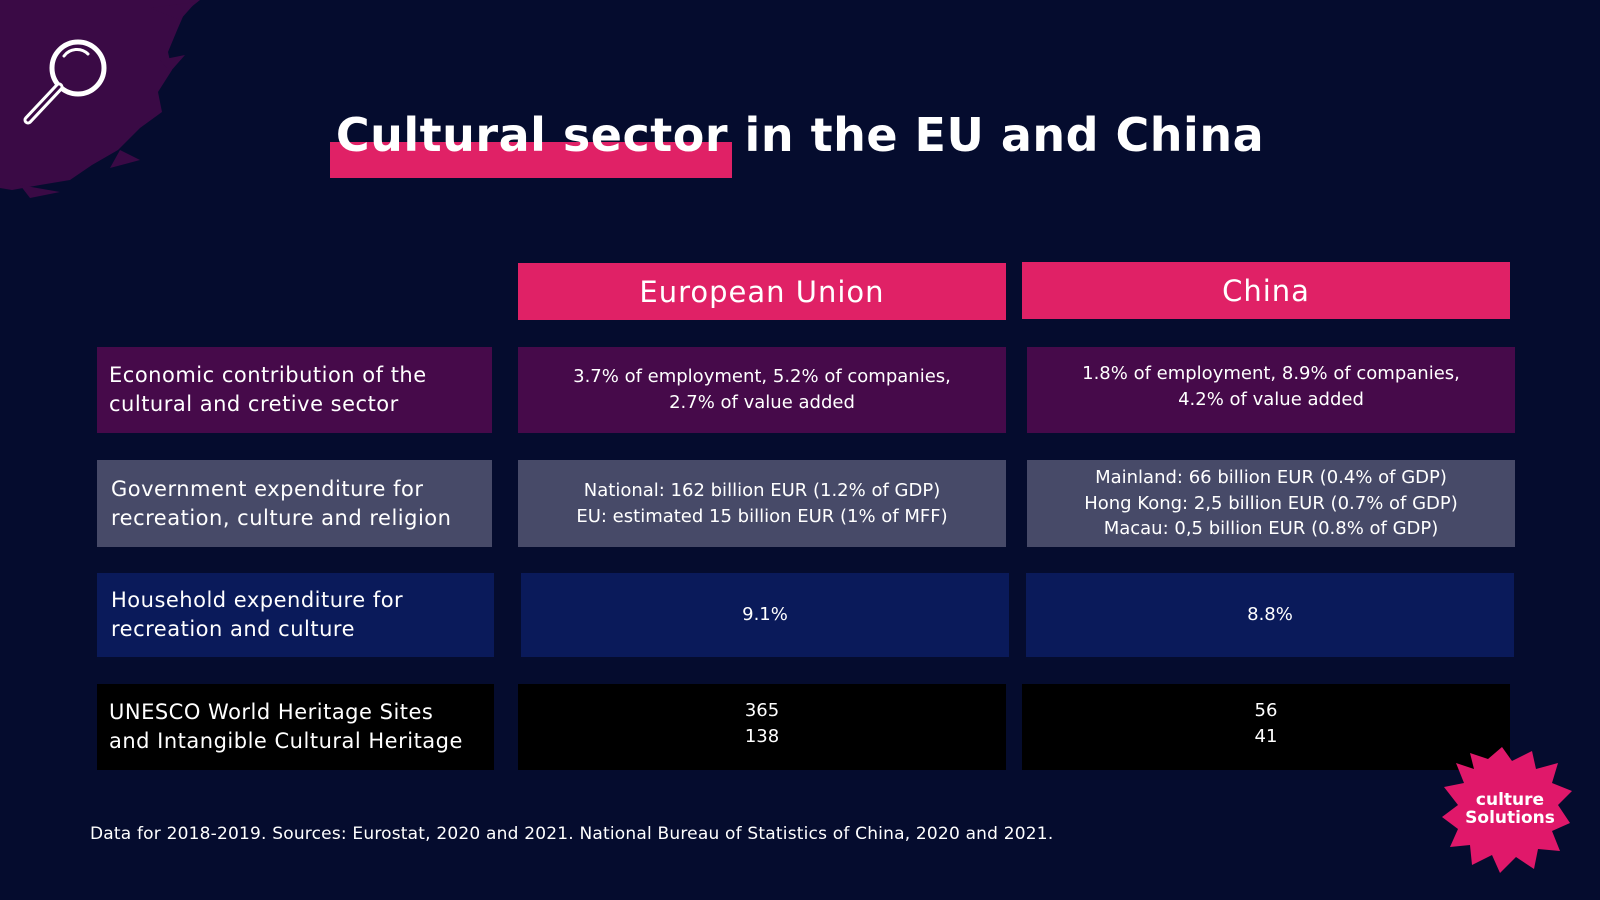 This screenshot has width=1600, height=900. What do you see at coordinates (762, 377) in the screenshot?
I see `cell-line: 3.7% of employment, 5.2% of companies,` at bounding box center [762, 377].